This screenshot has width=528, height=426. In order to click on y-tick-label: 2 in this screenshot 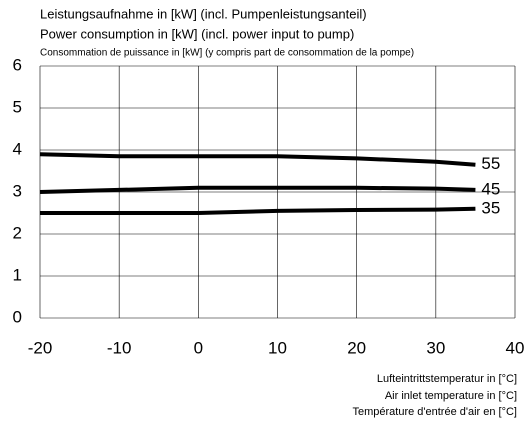, I will do `click(17, 232)`.